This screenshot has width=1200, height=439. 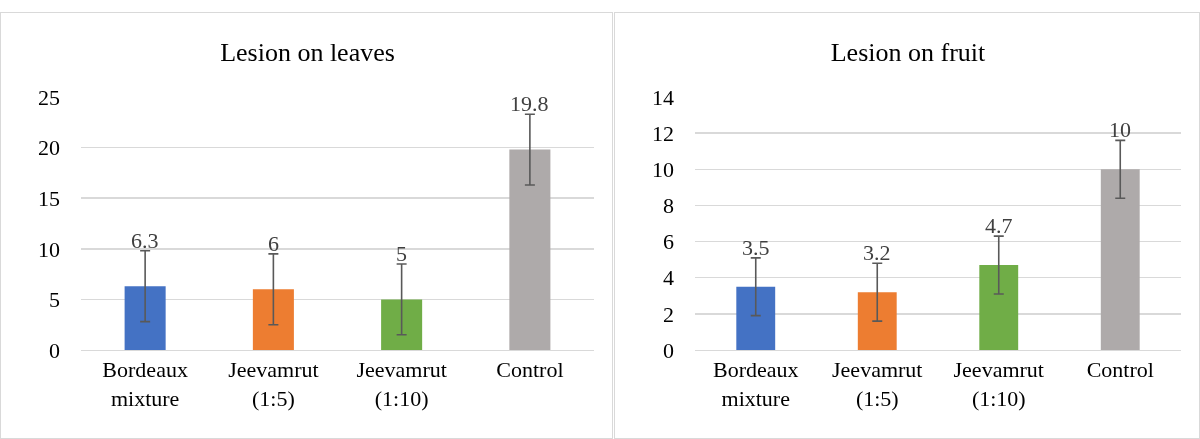 I want to click on data-label: 6.3, so click(x=145, y=240).